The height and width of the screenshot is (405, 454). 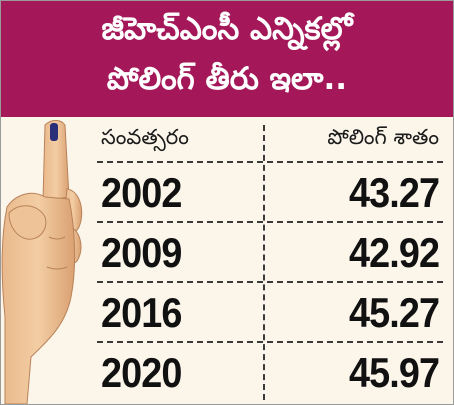 What do you see at coordinates (141, 312) in the screenshot?
I see `year-cell: 2016` at bounding box center [141, 312].